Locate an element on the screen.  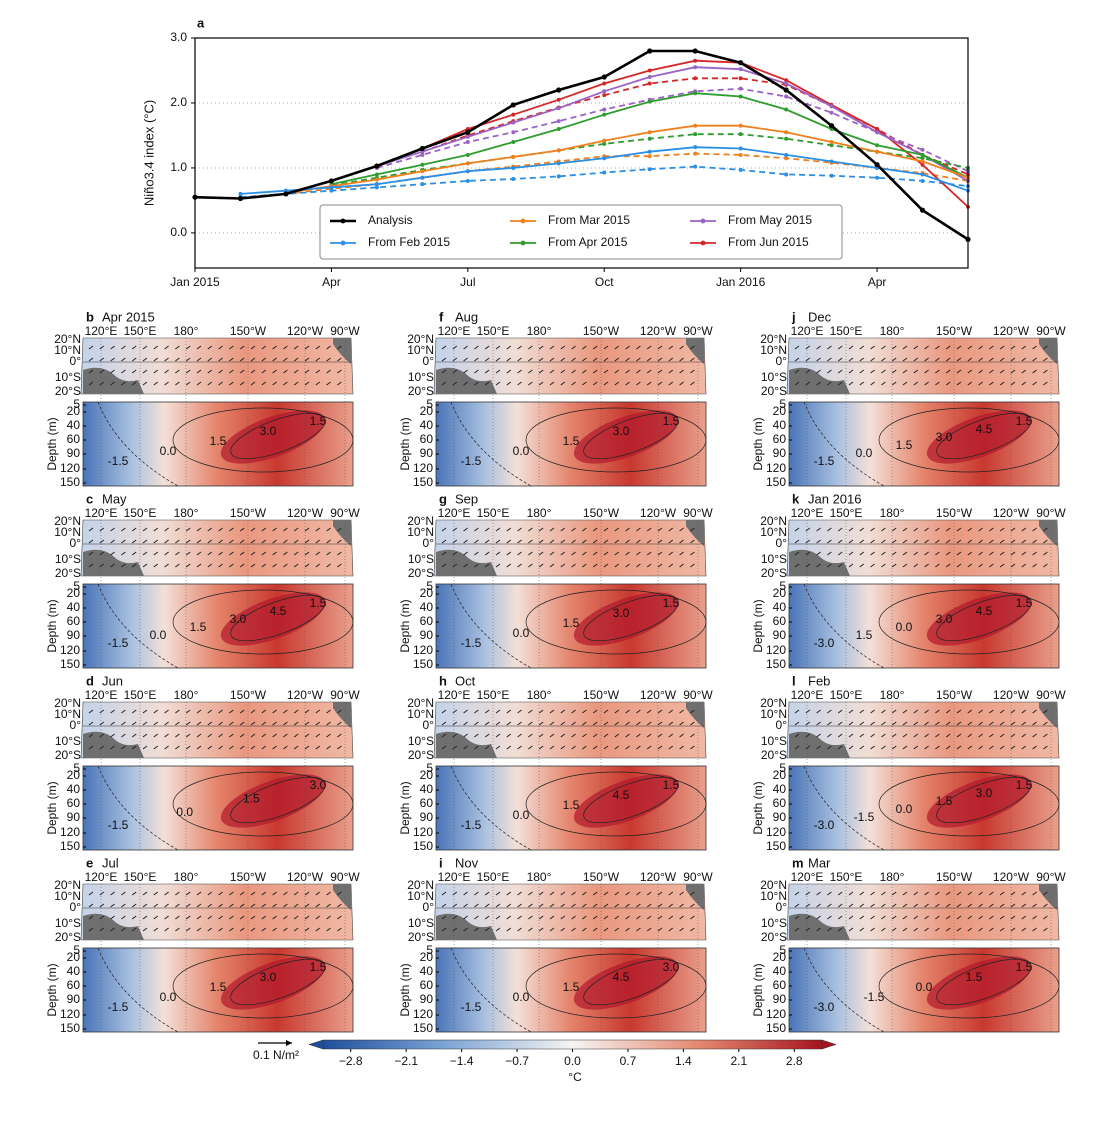
contour is located at coordinates (263, 804).